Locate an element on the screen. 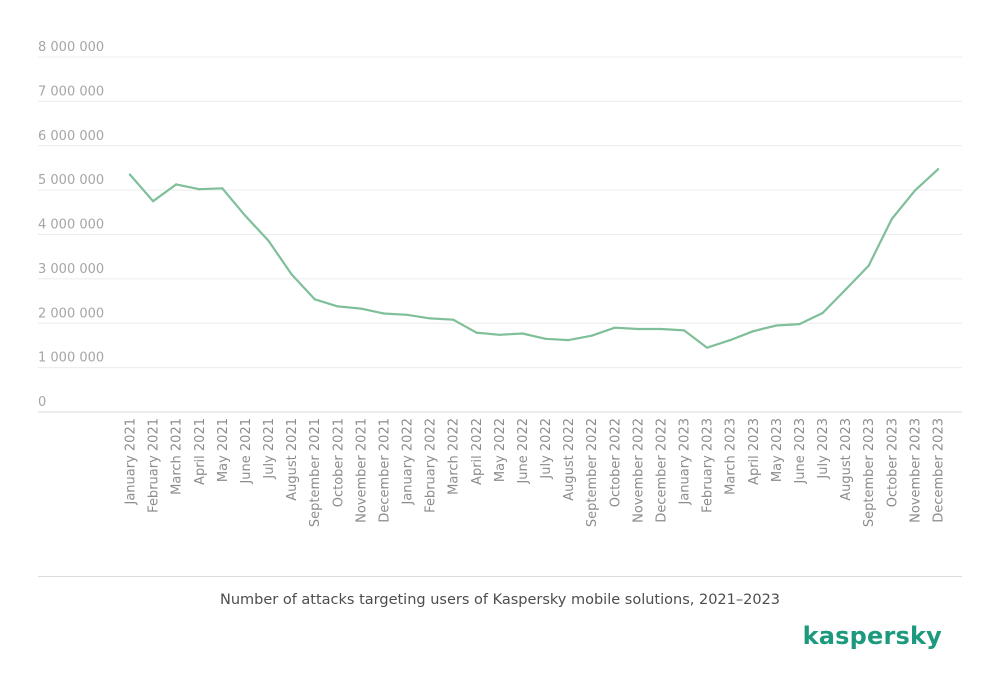 Image resolution: width=1000 pixels, height=679 pixels. y-tick-label: 1 000 000 is located at coordinates (71, 358).